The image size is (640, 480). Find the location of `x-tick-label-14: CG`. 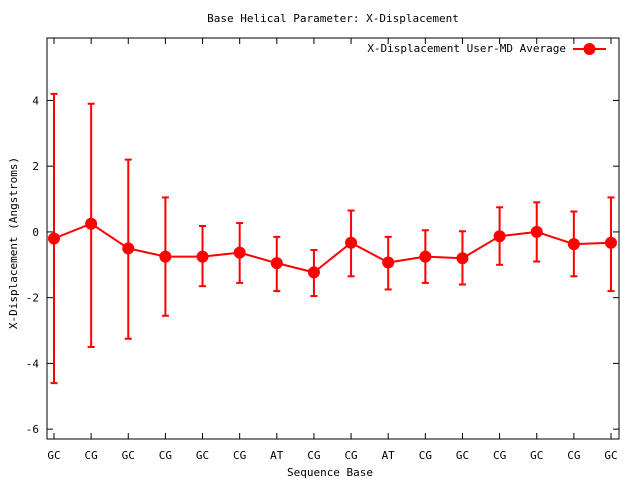

x-tick-label-14: CG is located at coordinates (573, 455).